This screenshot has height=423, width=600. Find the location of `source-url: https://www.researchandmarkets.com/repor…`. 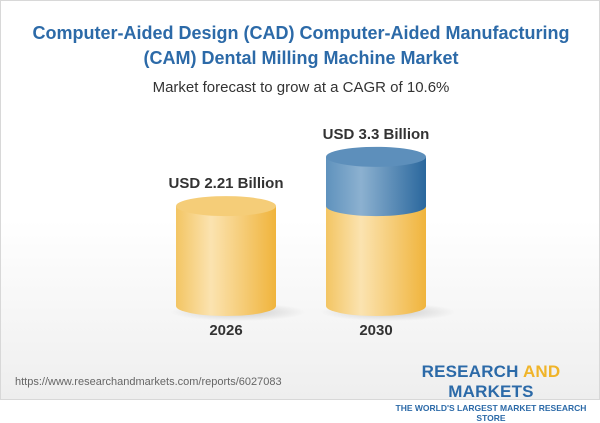

source-url: https://www.researchandmarkets.com/repor… is located at coordinates (148, 382).